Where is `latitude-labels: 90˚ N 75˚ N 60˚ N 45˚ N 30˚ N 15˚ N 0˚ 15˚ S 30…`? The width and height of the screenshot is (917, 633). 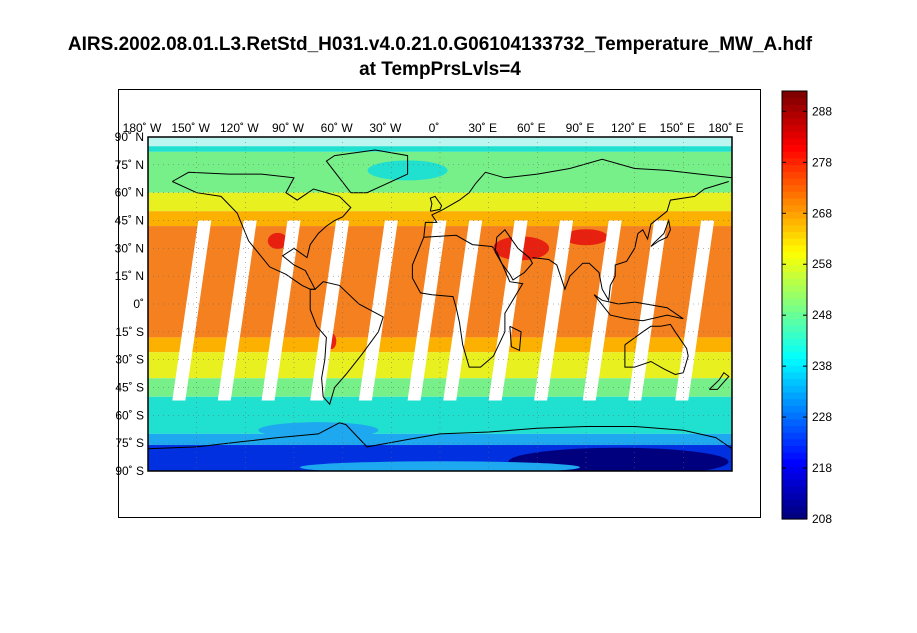
latitude-labels: 90˚ N 75˚ N 60˚ N 45˚ N 30˚ N 15˚ N 0˚ 15˚ S 30… is located at coordinates (129, 304).